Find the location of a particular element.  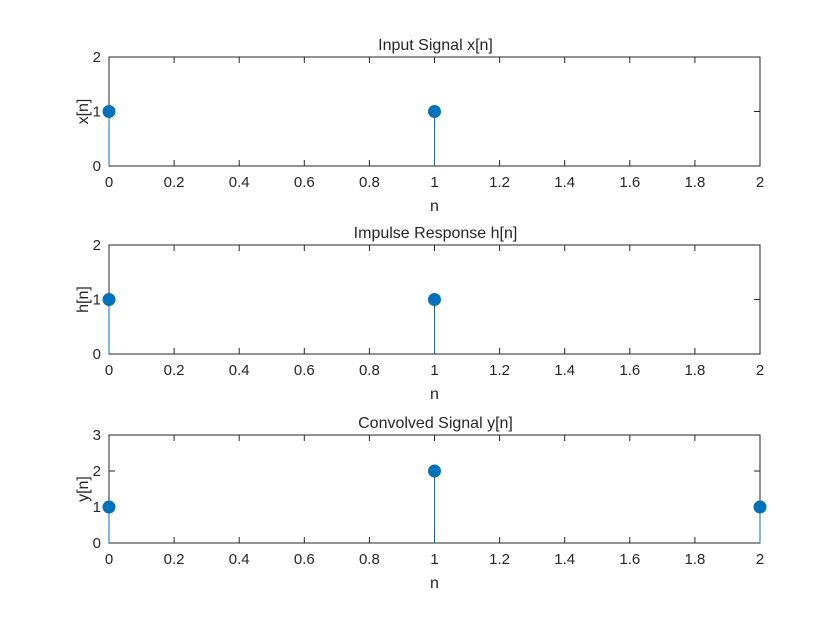

subplot-title: Convolved Signal y[n] is located at coordinates (435, 423).